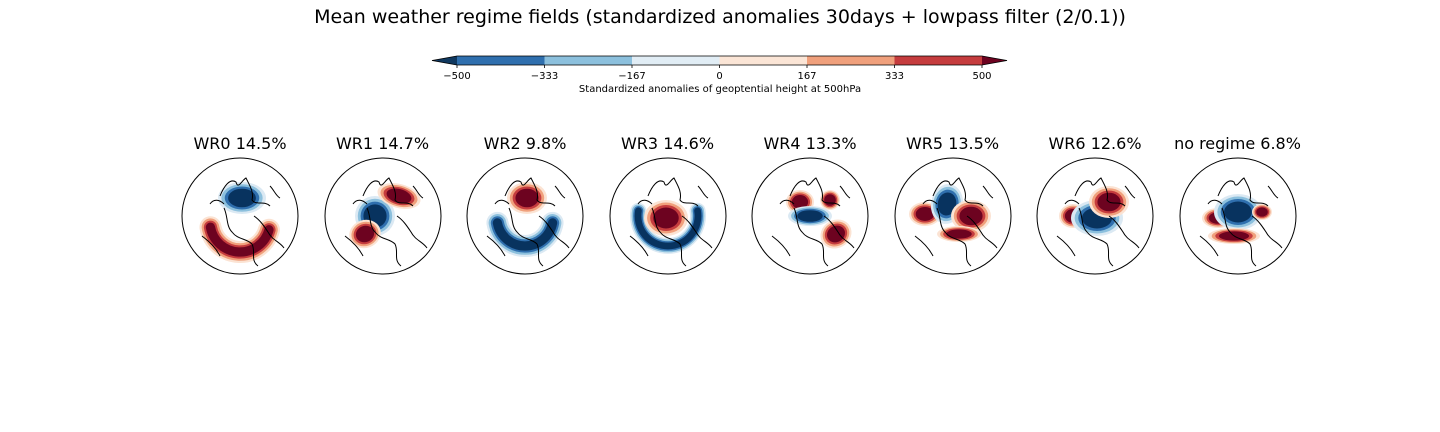 Image resolution: width=1440 pixels, height=432 pixels. I want to click on panel-title: WR5 13.5%, so click(952, 143).